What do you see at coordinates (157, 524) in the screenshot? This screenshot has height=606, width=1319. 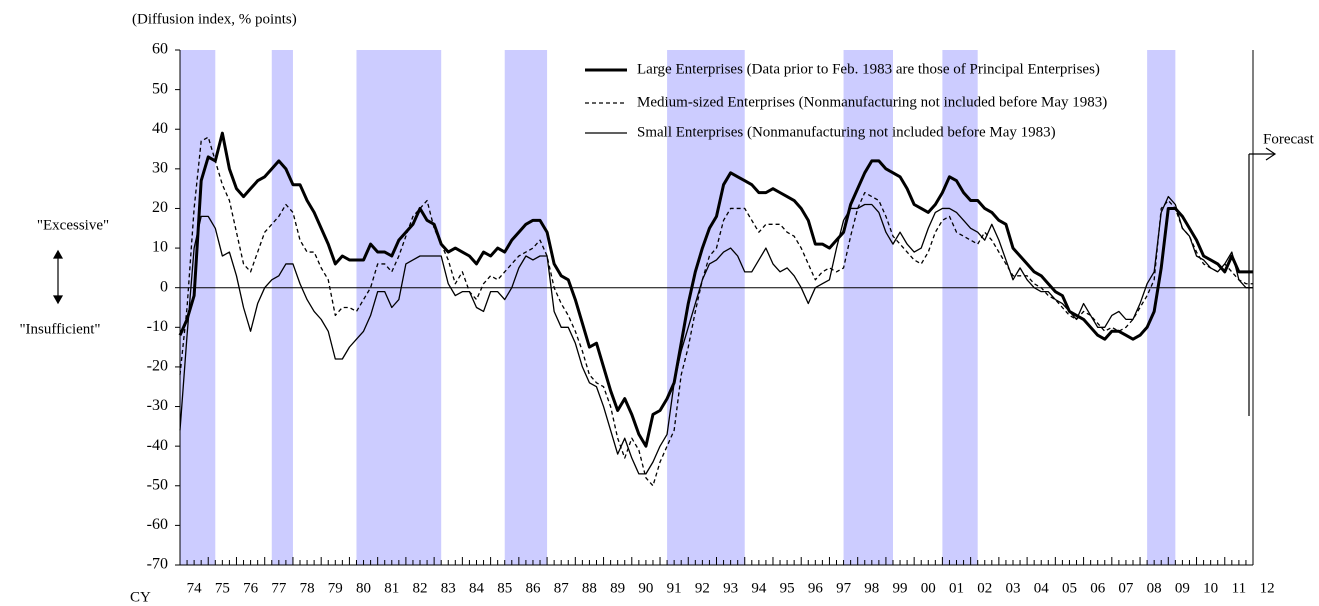 I see `y-tick-label: -60` at bounding box center [157, 524].